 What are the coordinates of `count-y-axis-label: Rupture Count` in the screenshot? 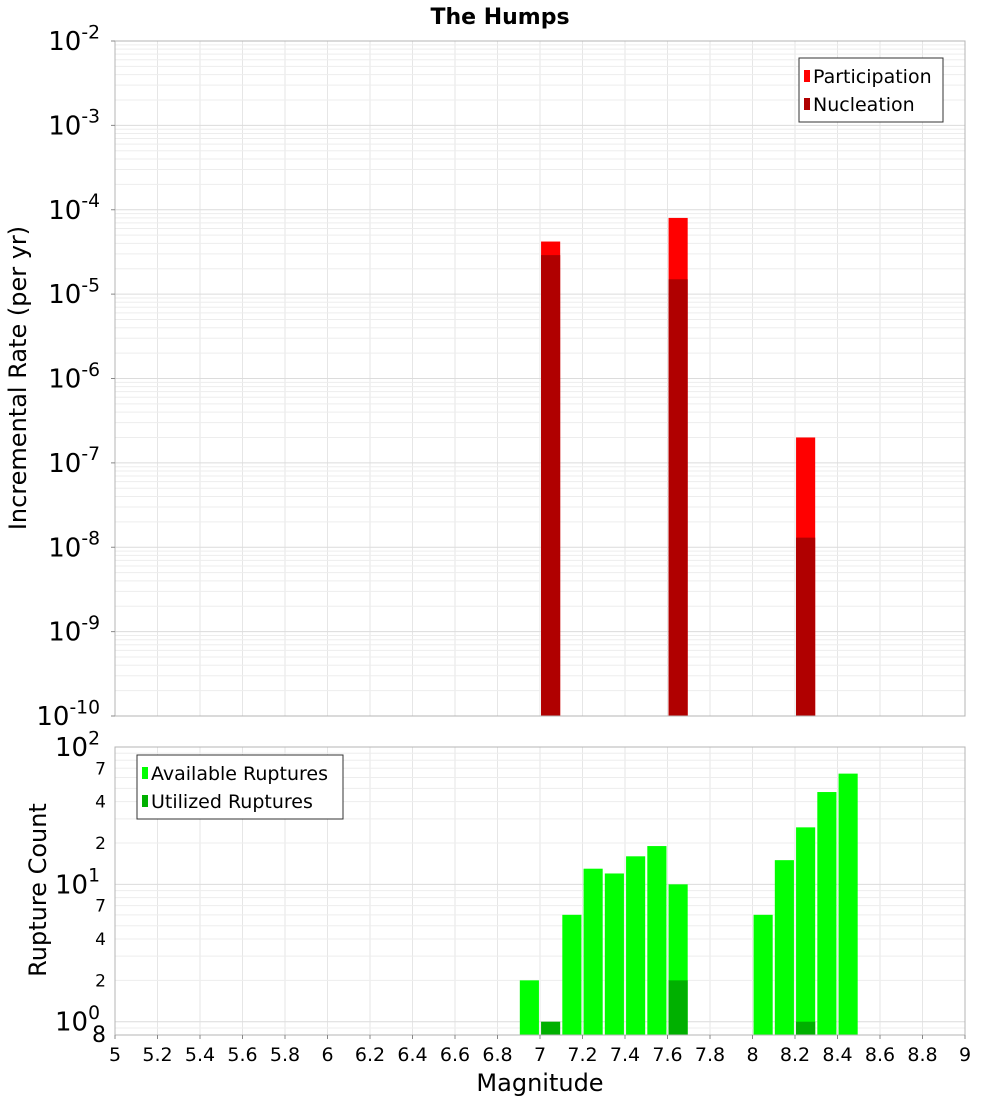 It's located at (38, 890).